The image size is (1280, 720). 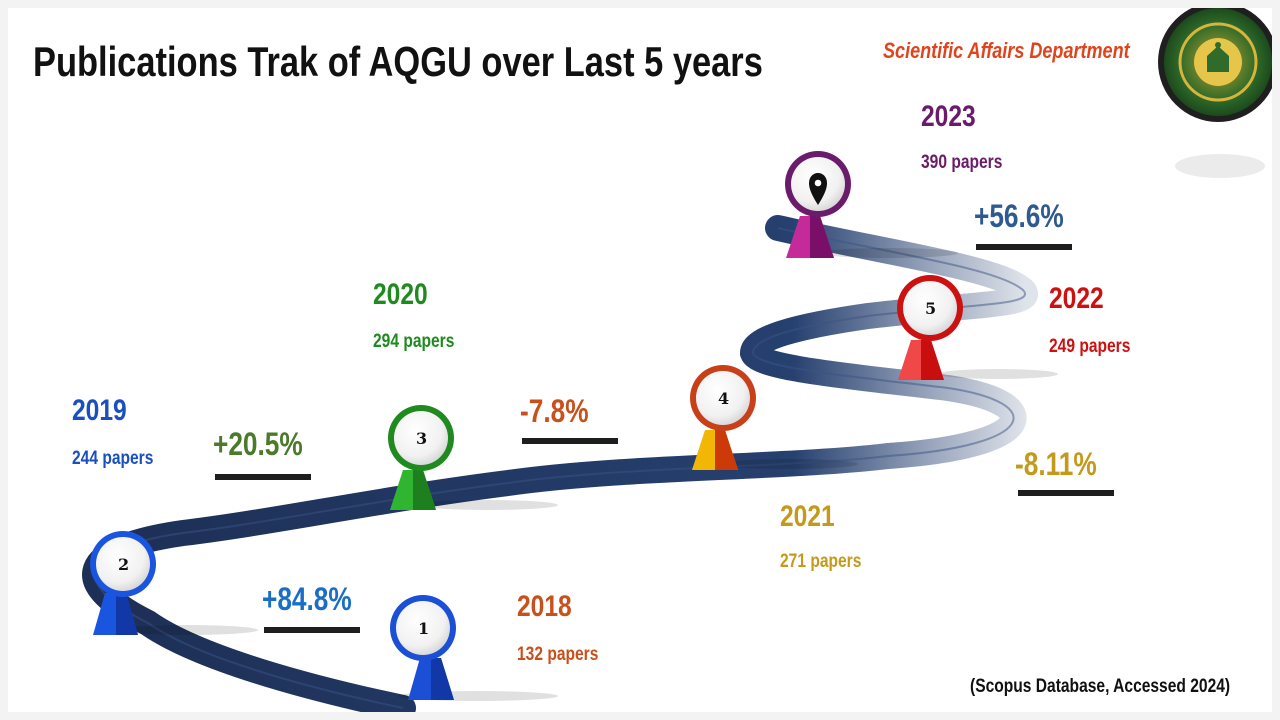 I want to click on pin-number-4: 4, so click(x=724, y=398).